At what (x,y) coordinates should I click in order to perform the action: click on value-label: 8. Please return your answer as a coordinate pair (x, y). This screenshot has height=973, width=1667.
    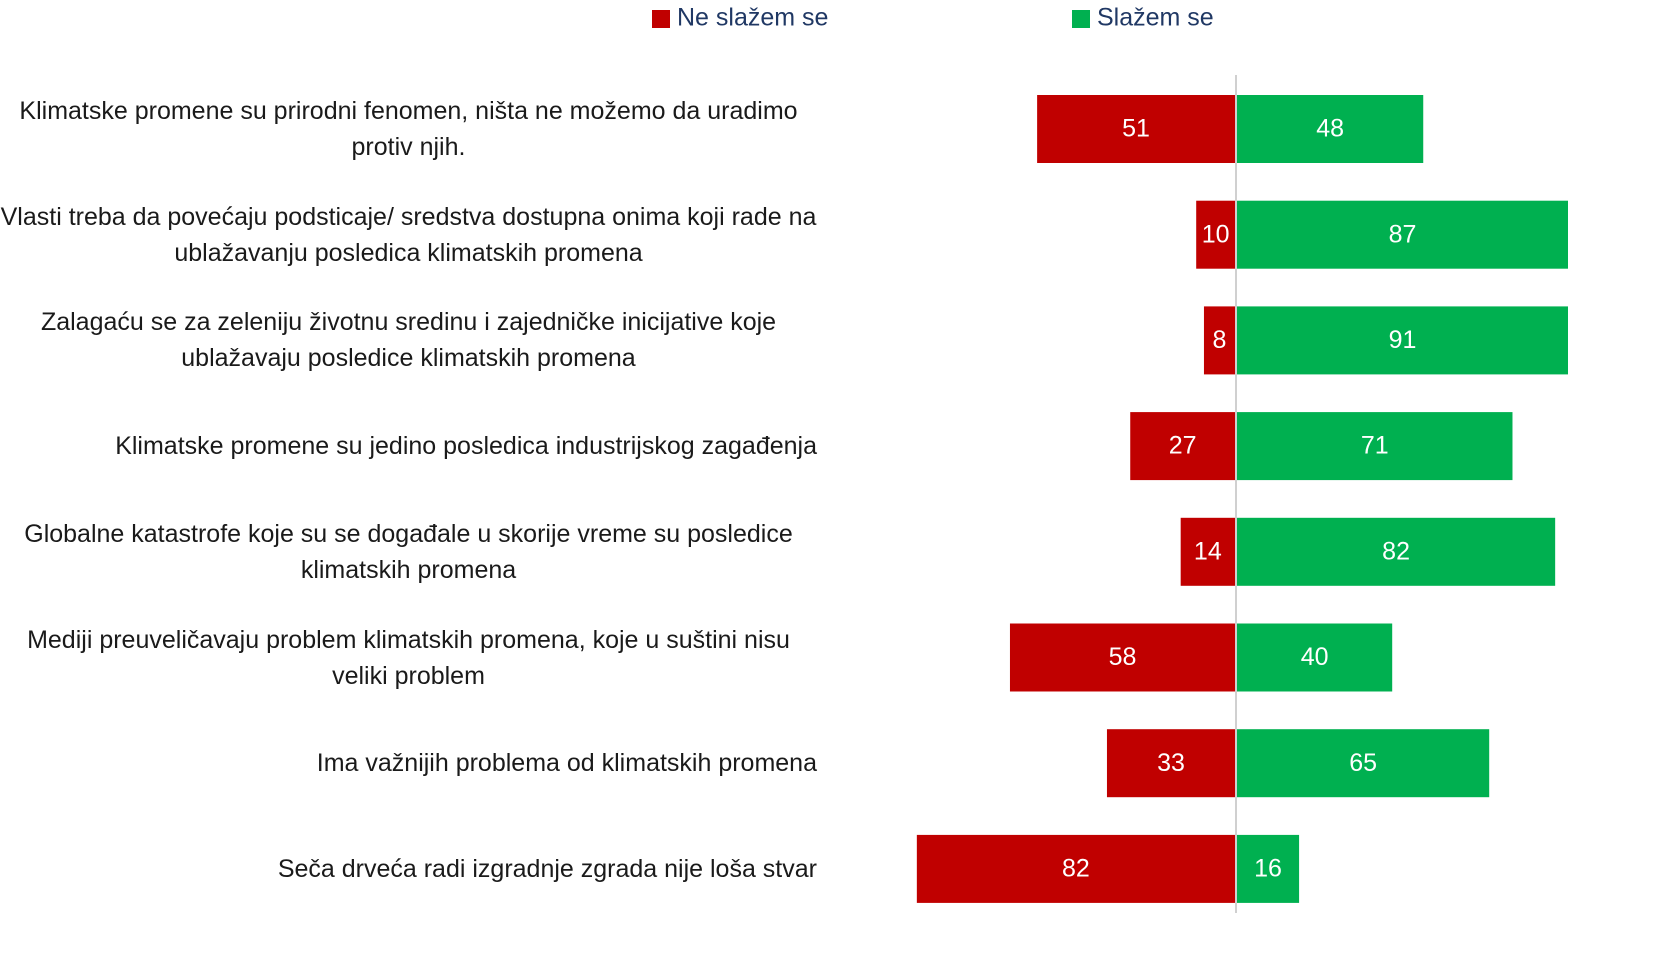
    Looking at the image, I should click on (1220, 340).